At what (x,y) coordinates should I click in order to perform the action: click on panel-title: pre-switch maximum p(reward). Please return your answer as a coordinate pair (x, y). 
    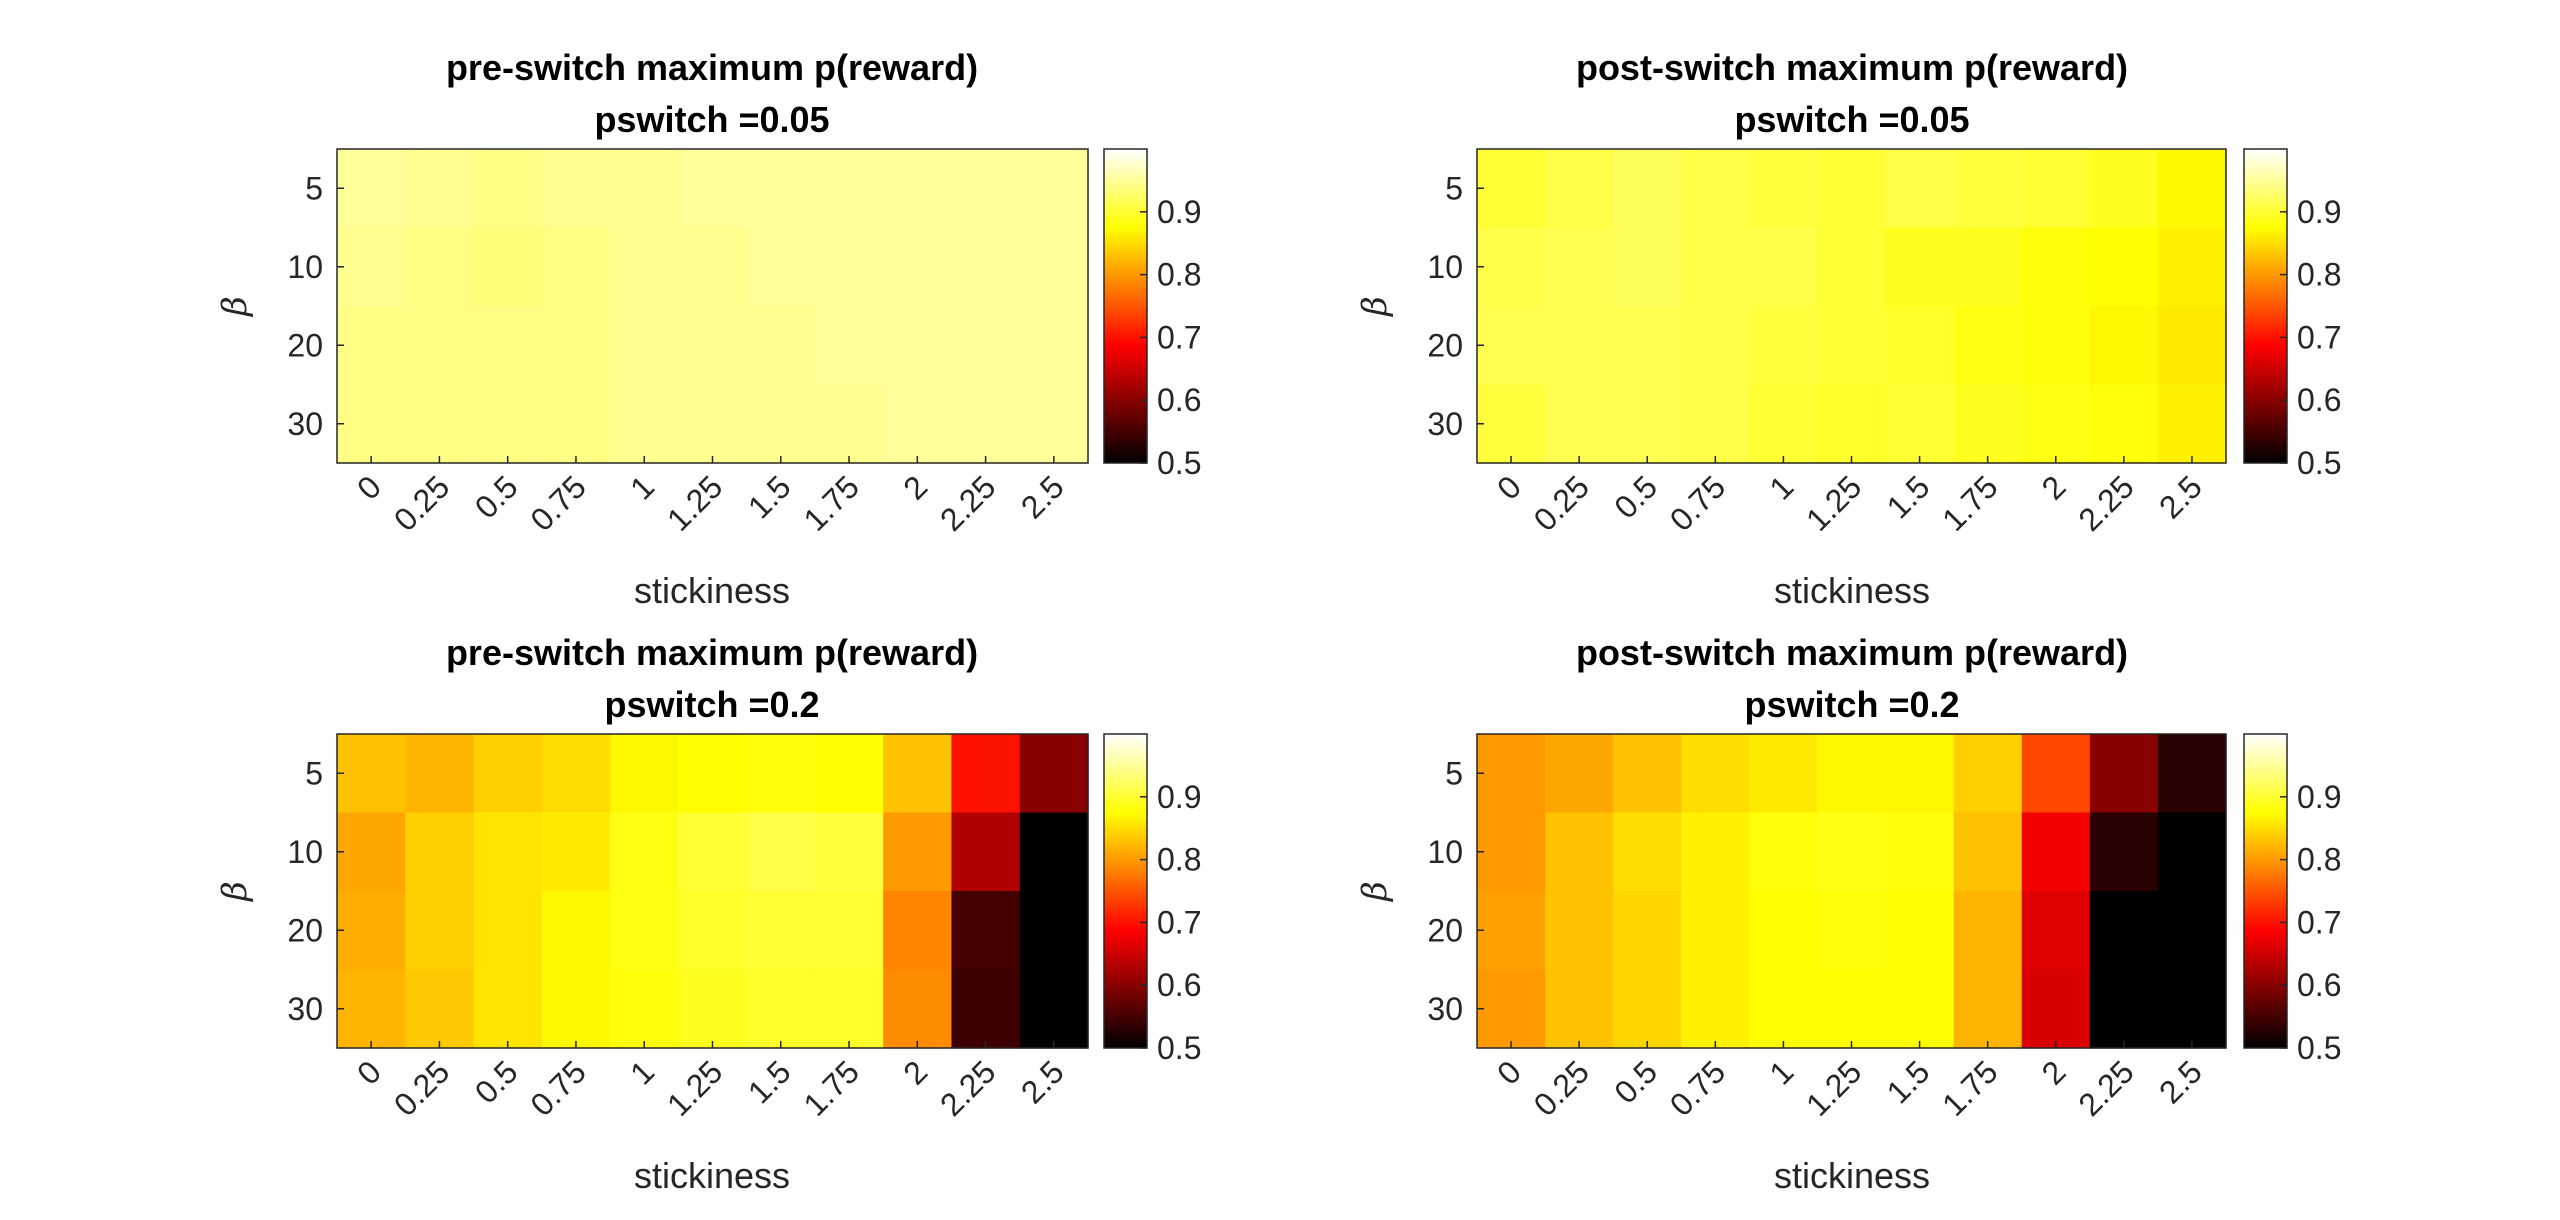
    Looking at the image, I should click on (712, 652).